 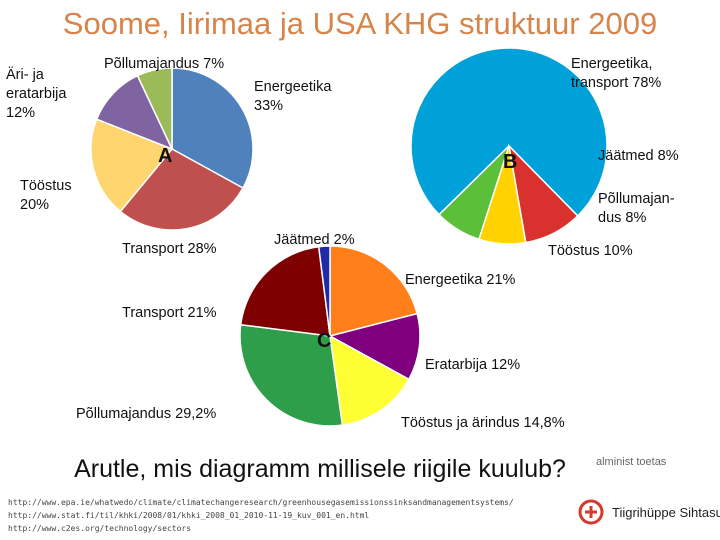 What do you see at coordinates (314, 240) in the screenshot?
I see `label-c-jaatmed: Jäätmed 2%` at bounding box center [314, 240].